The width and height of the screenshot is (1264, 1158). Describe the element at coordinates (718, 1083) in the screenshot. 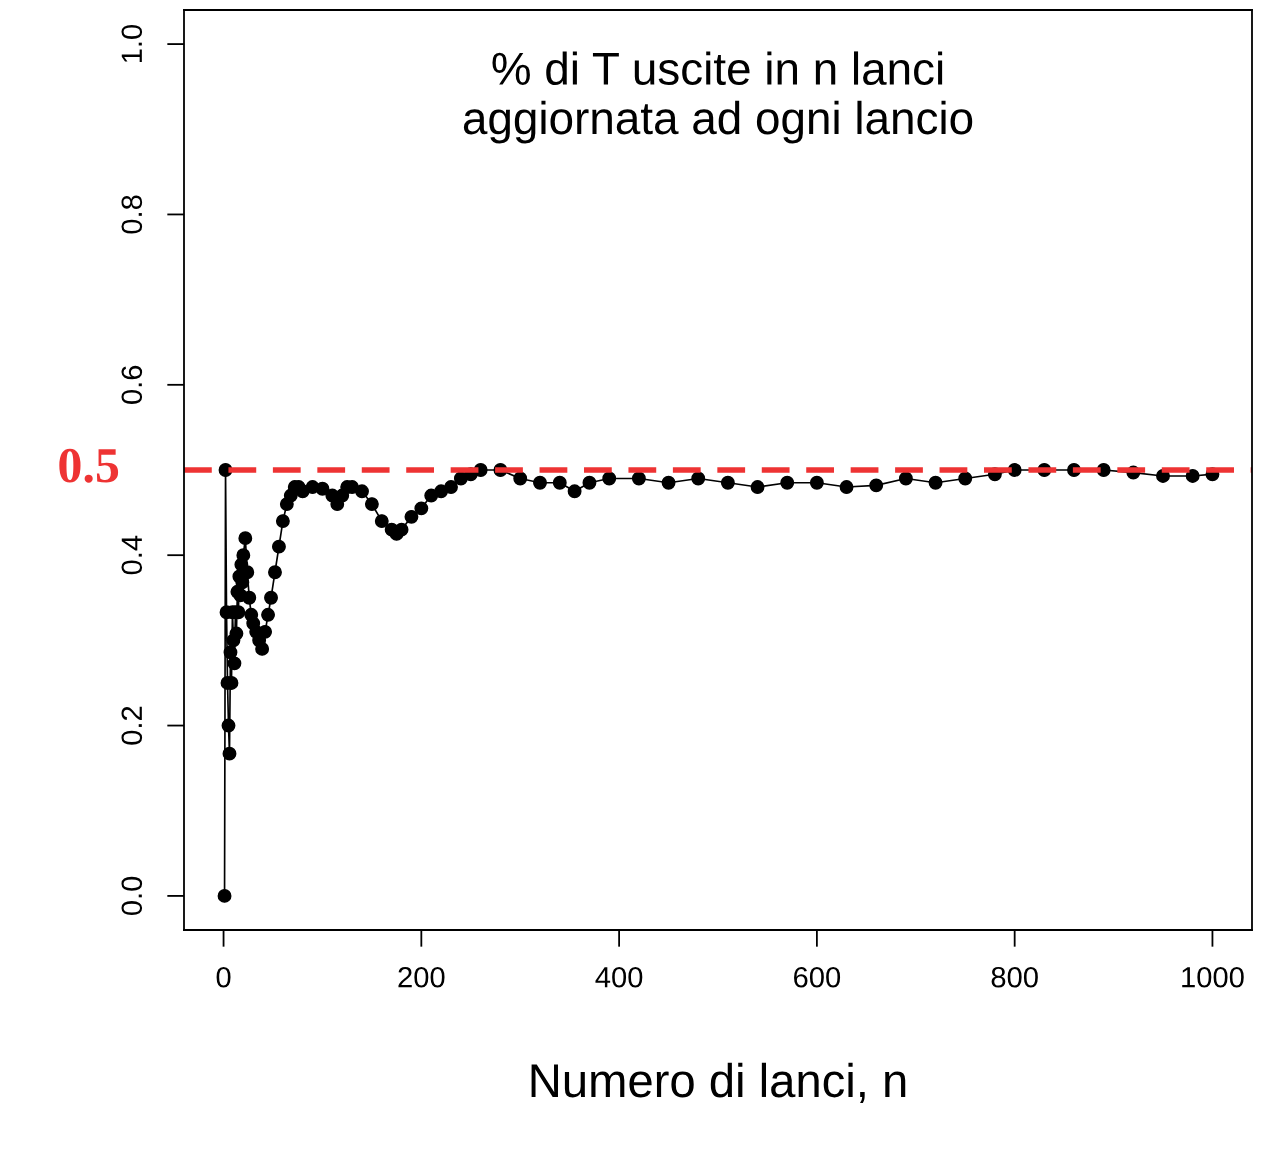

I see `x-axis-title: Numero di lanci, n` at that location.